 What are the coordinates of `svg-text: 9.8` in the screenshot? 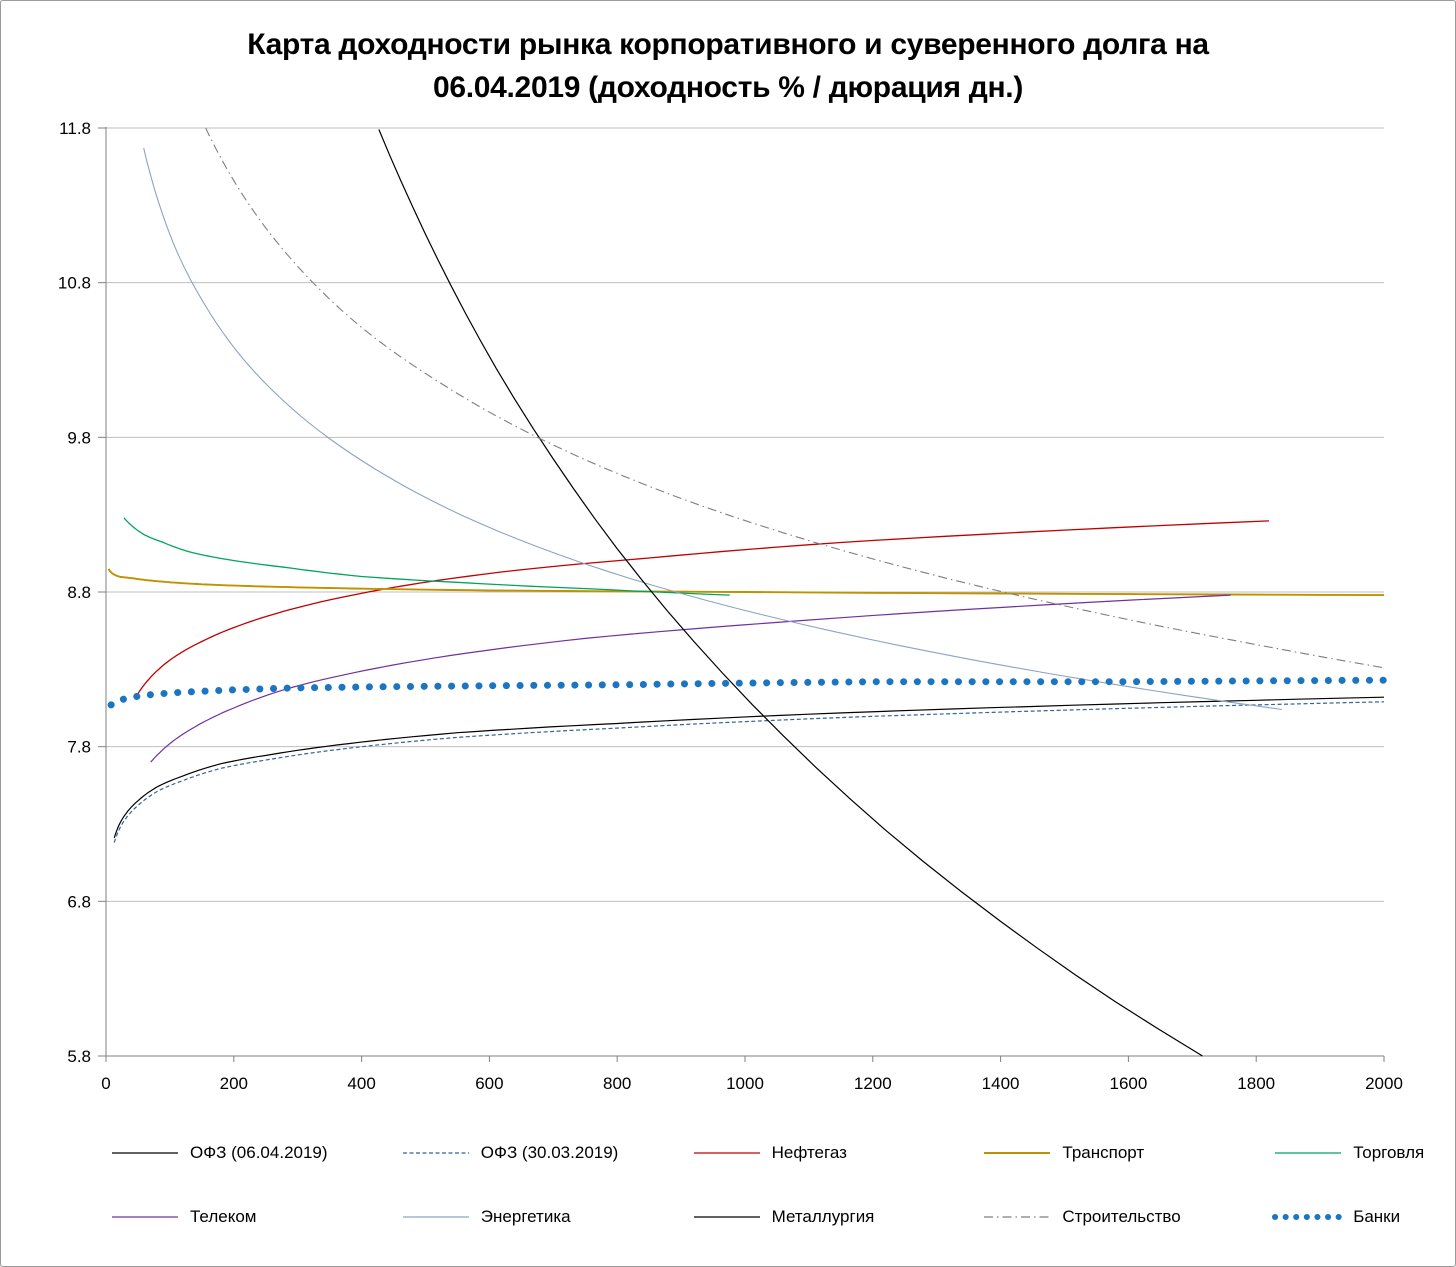 It's located at (79, 437).